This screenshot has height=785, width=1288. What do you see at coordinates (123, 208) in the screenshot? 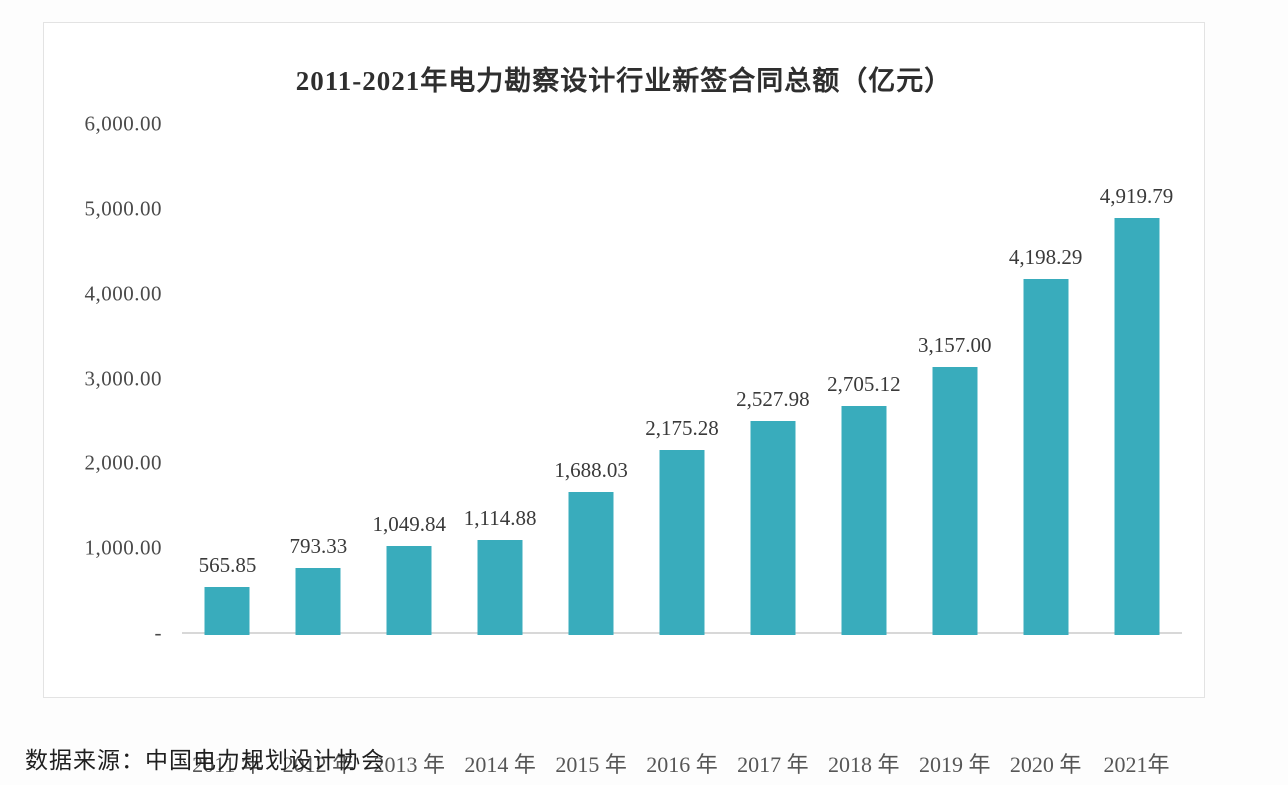
I see `y-tick-label: 5,000.00` at bounding box center [123, 208].